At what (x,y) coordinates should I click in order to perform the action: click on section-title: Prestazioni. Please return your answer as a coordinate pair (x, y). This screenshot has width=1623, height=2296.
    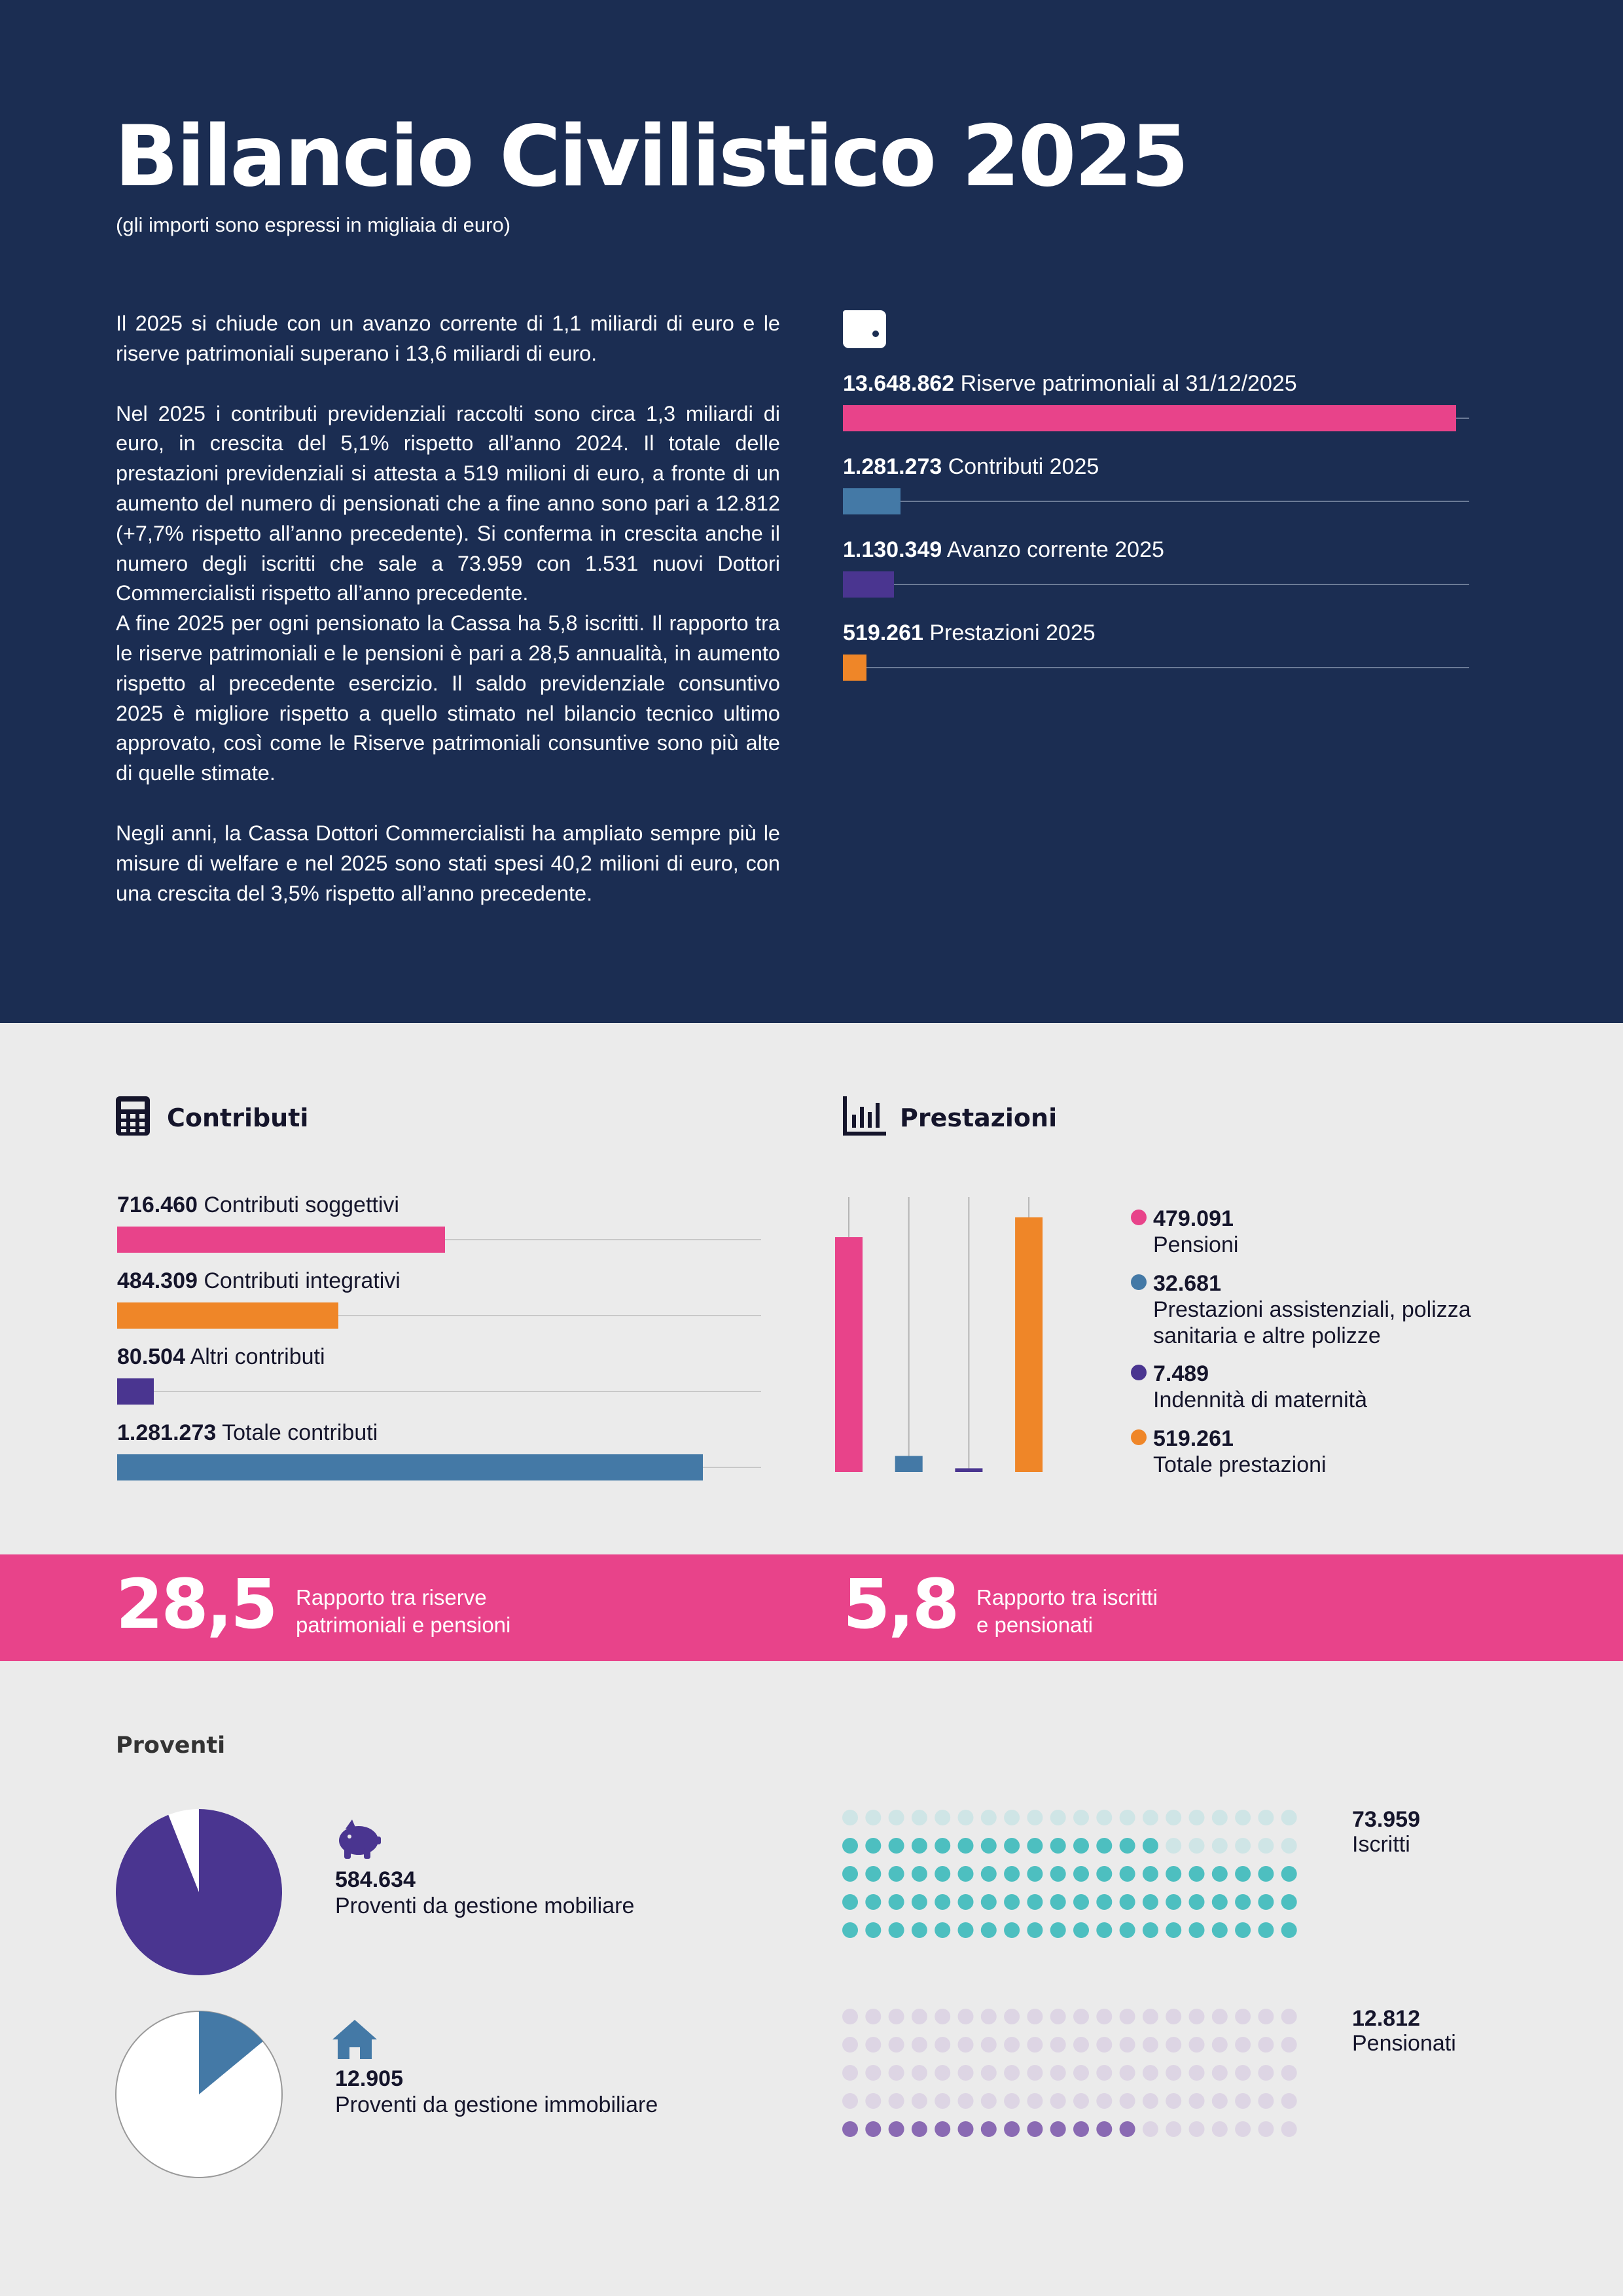
    Looking at the image, I should click on (979, 1117).